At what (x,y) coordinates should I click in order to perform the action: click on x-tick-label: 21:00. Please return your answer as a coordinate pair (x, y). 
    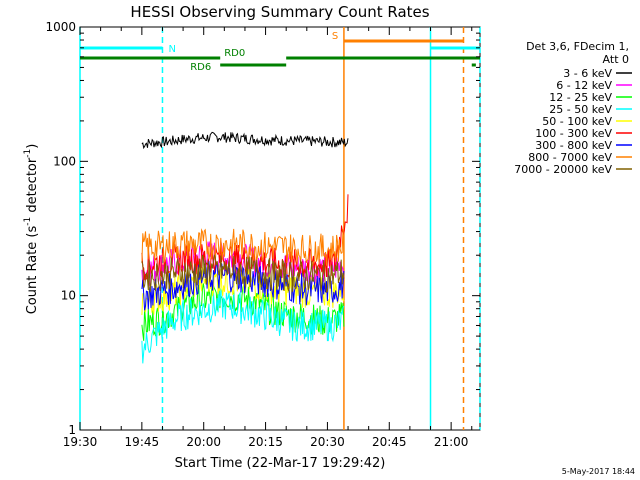
    Looking at the image, I should click on (451, 442).